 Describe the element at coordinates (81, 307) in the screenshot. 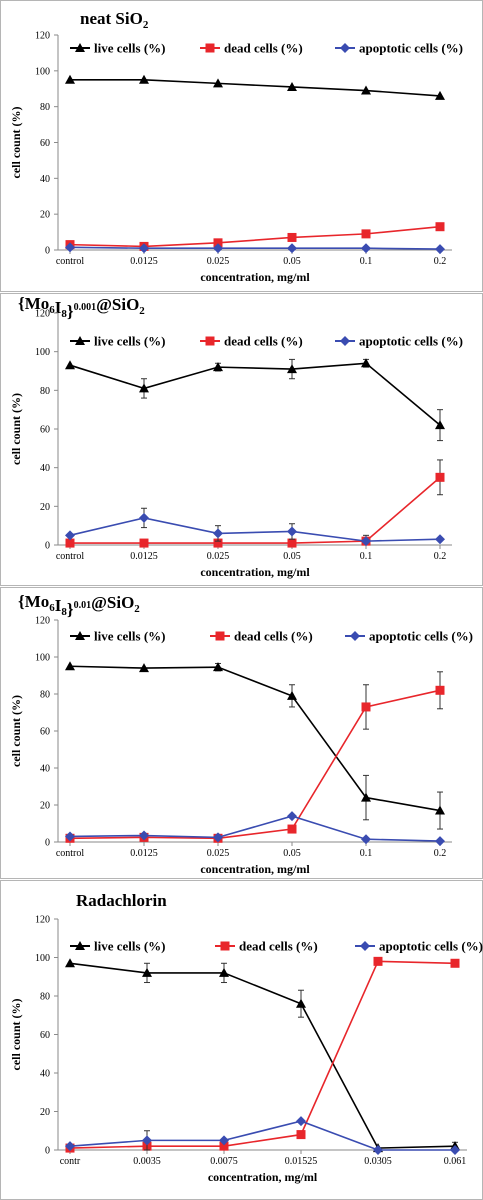

I see `chart-title: {Mo6I8}0.001@SiO2` at that location.